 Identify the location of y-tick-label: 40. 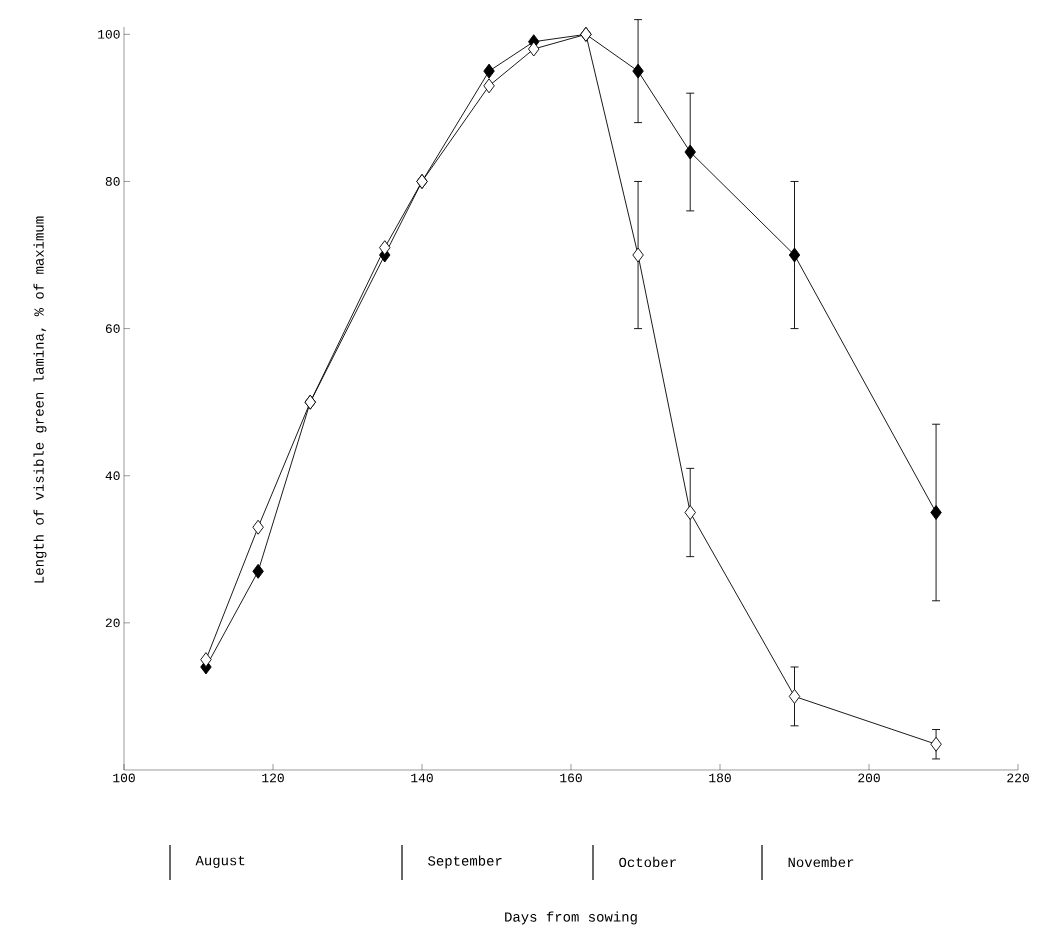
(112, 476).